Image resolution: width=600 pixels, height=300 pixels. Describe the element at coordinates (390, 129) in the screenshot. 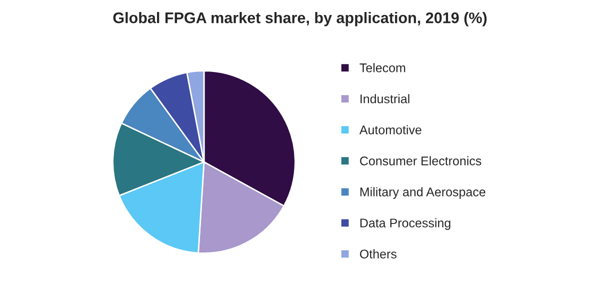

I see `legend-label: Automotive` at that location.